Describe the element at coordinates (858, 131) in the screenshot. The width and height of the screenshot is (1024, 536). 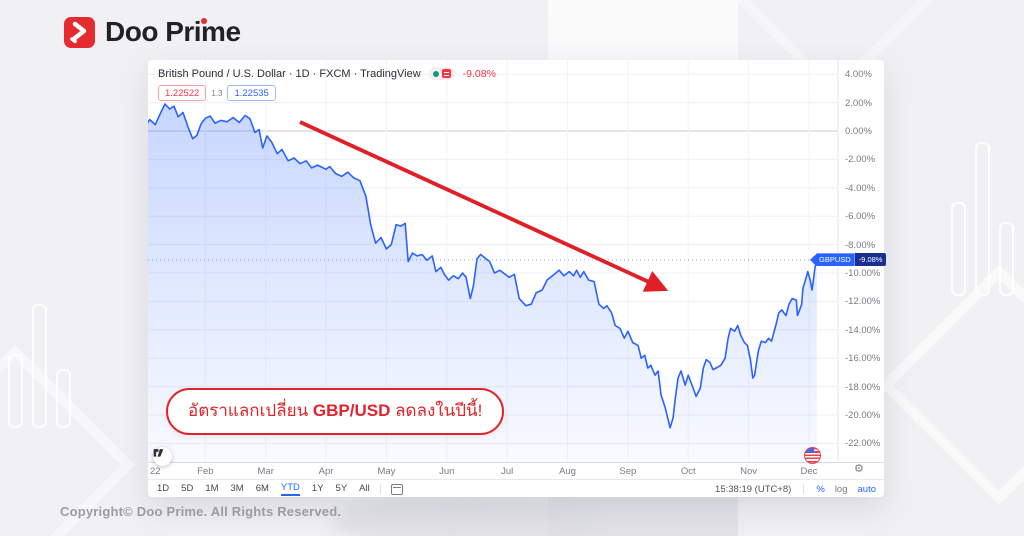
I see `y-axis-label: 0.00%` at that location.